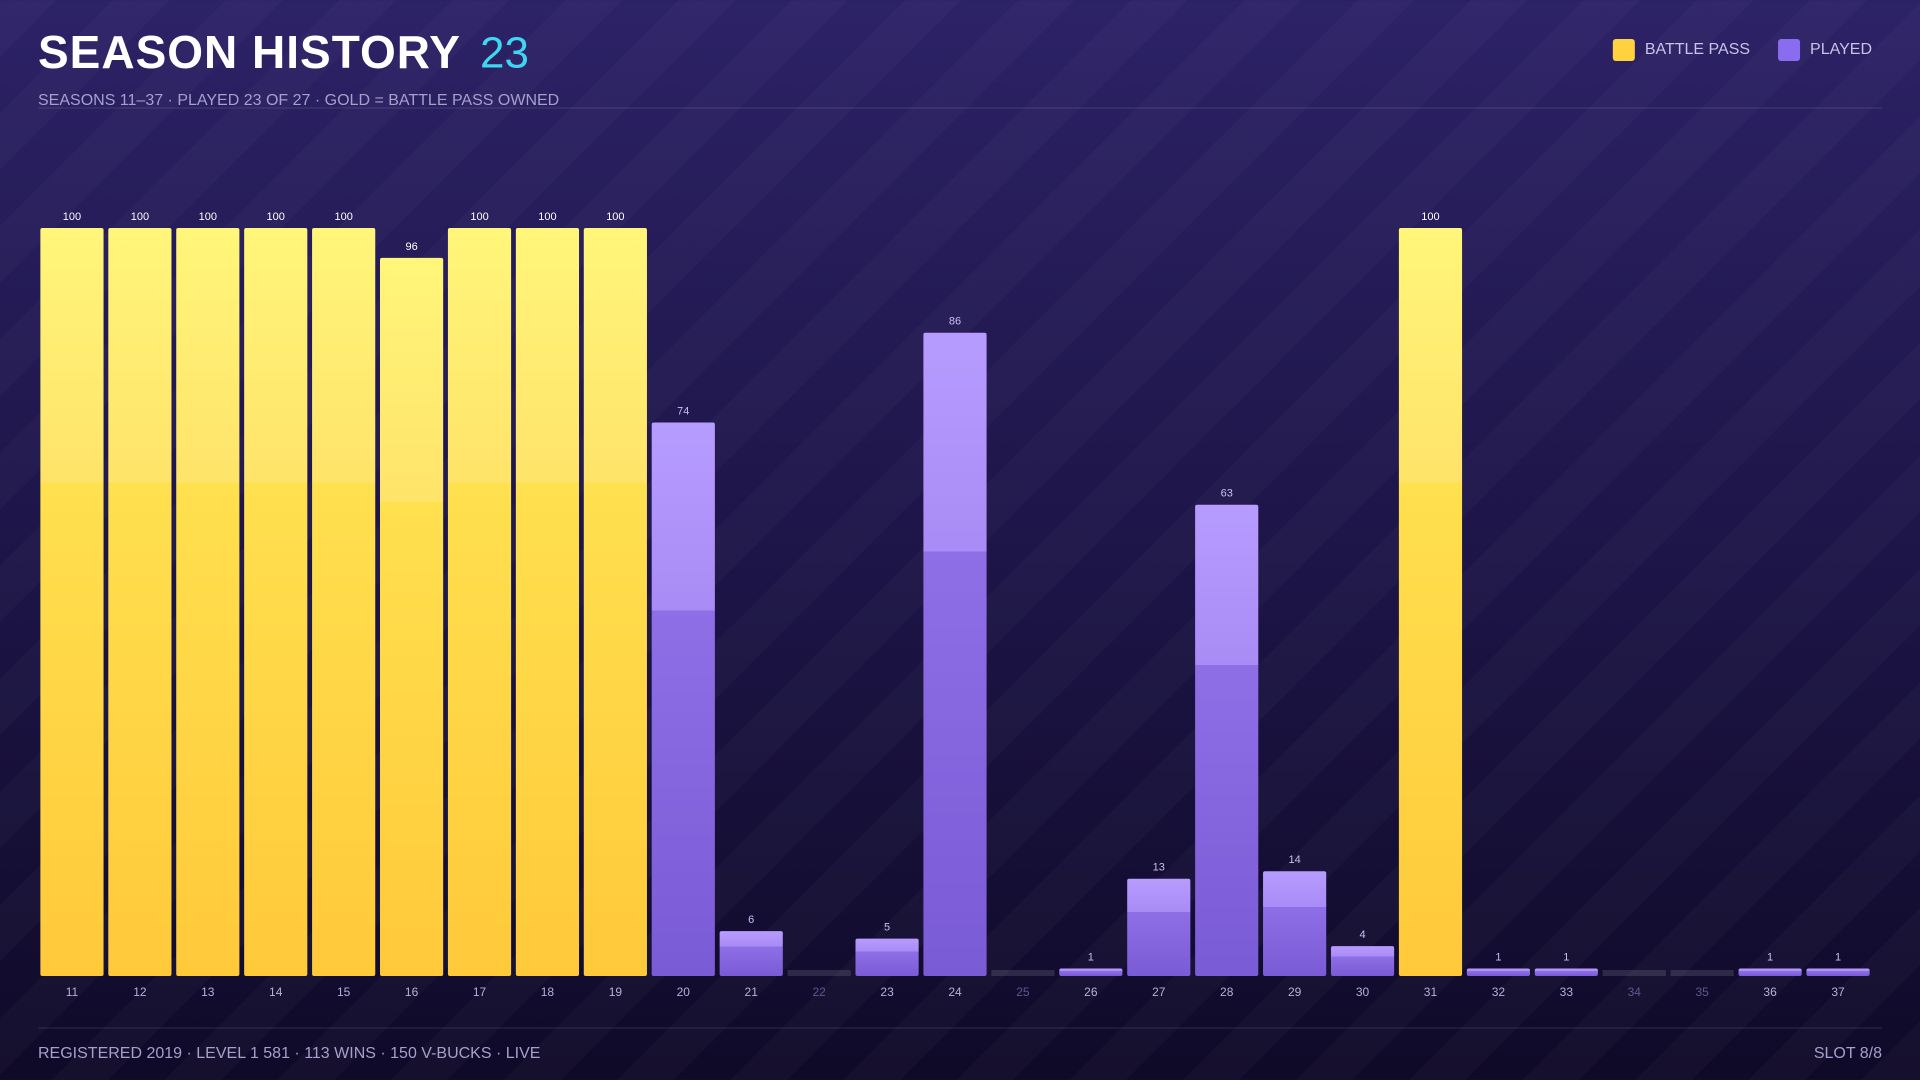 Image resolution: width=1920 pixels, height=1080 pixels. Describe the element at coordinates (1159, 868) in the screenshot. I see `value-label: 13` at that location.